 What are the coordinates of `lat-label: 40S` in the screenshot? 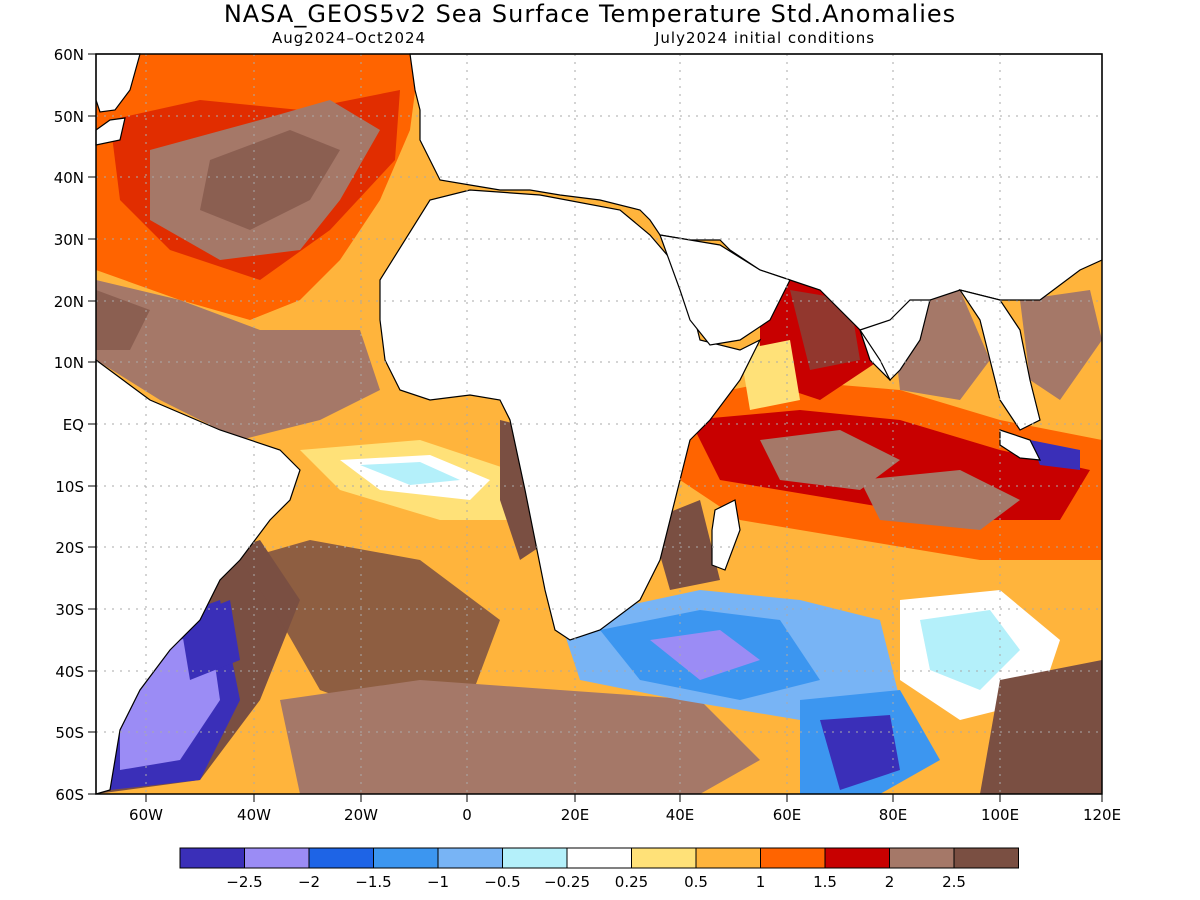 It's located at (69, 672).